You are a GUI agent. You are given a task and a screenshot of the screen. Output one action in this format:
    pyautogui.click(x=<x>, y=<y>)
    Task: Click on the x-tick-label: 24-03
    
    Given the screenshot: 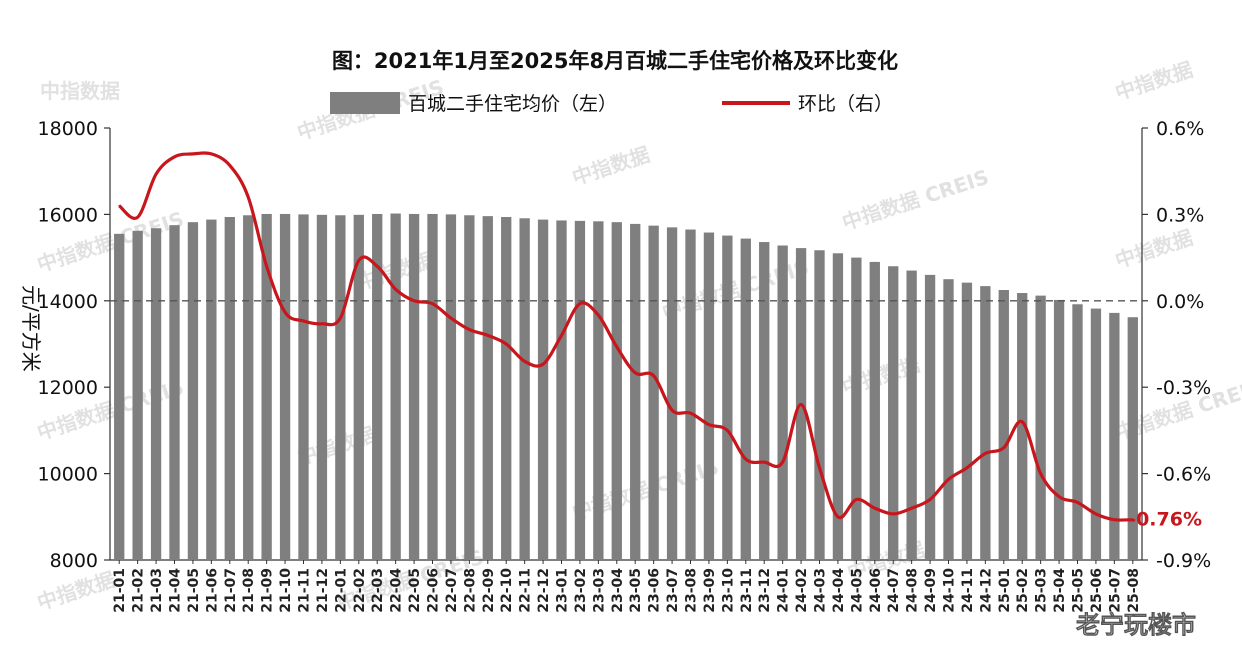 What is the action you would take?
    pyautogui.click(x=821, y=590)
    